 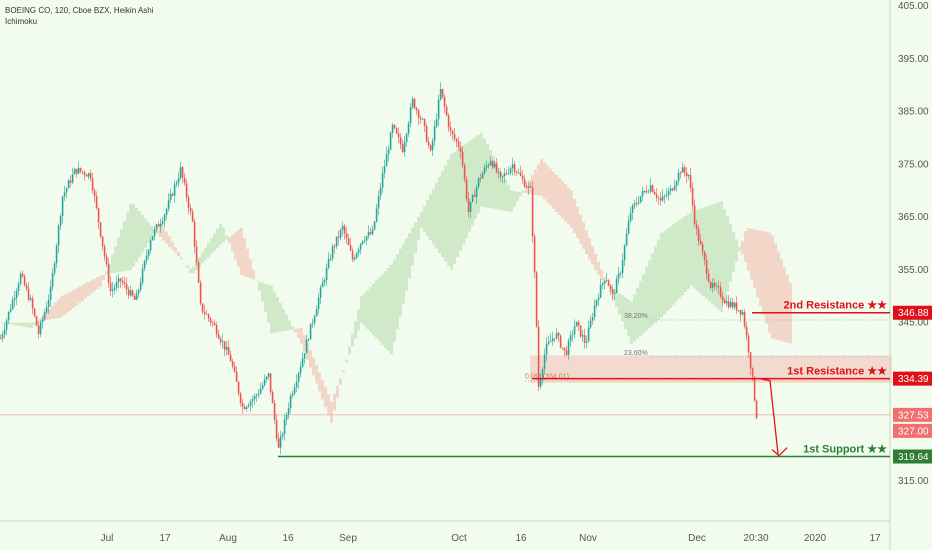 What do you see at coordinates (815, 538) in the screenshot?
I see `x-tick-label: 2020` at bounding box center [815, 538].